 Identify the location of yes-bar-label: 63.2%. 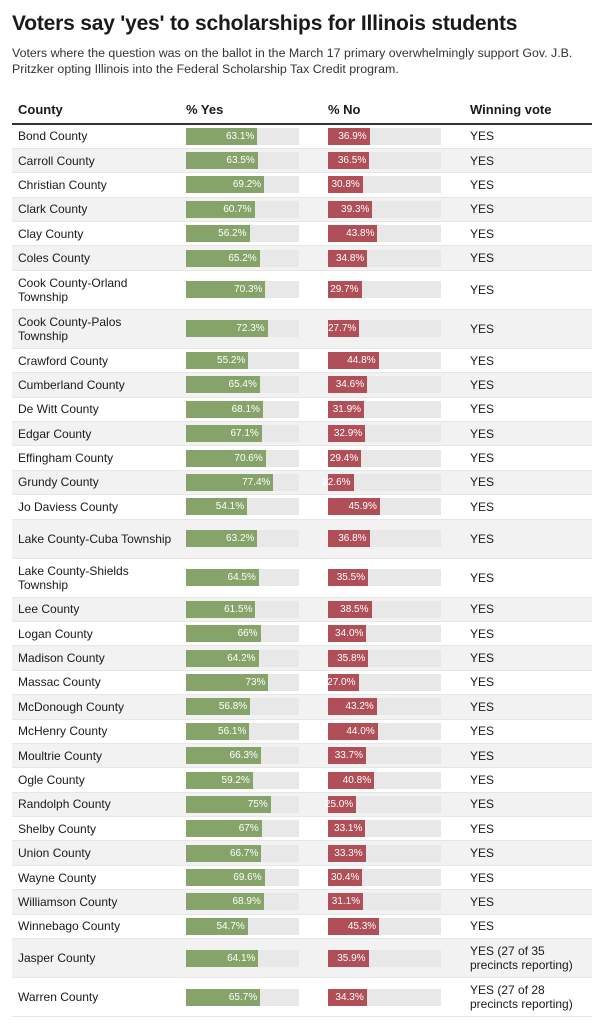
(240, 539).